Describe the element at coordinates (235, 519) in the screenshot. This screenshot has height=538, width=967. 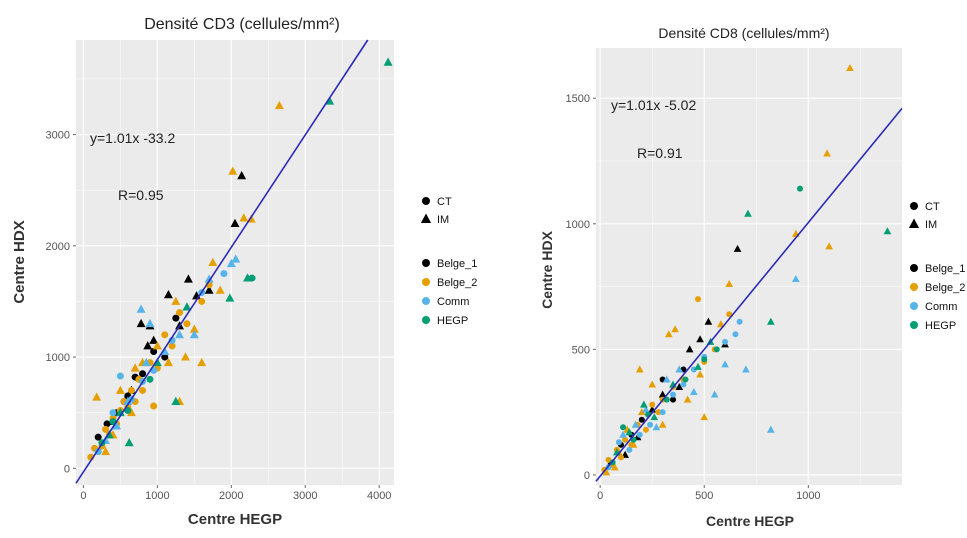
I see `x-axis-title: Centre HEGP` at that location.